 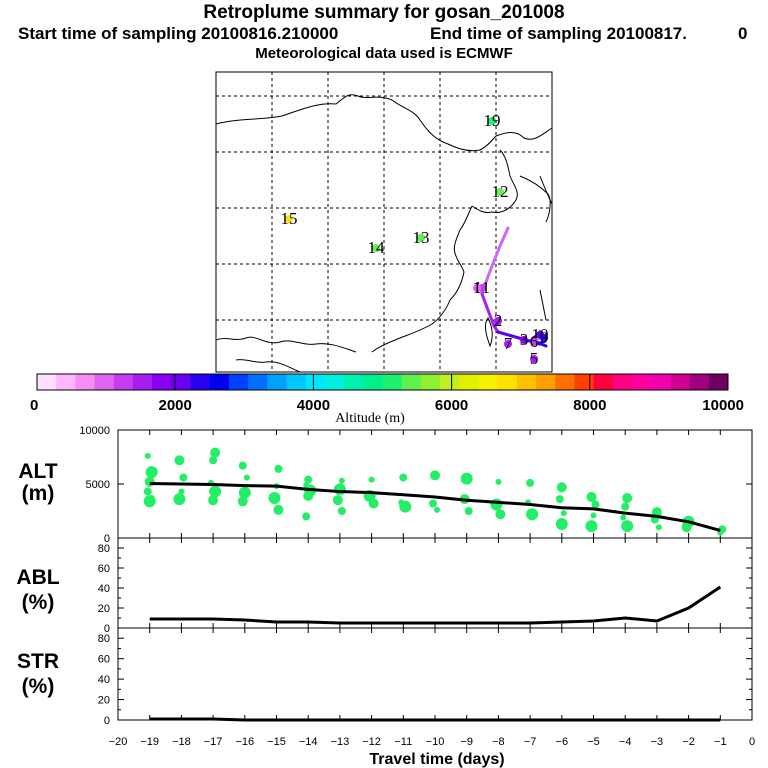 I want to click on x-tick-label: −10, so click(x=435, y=742).